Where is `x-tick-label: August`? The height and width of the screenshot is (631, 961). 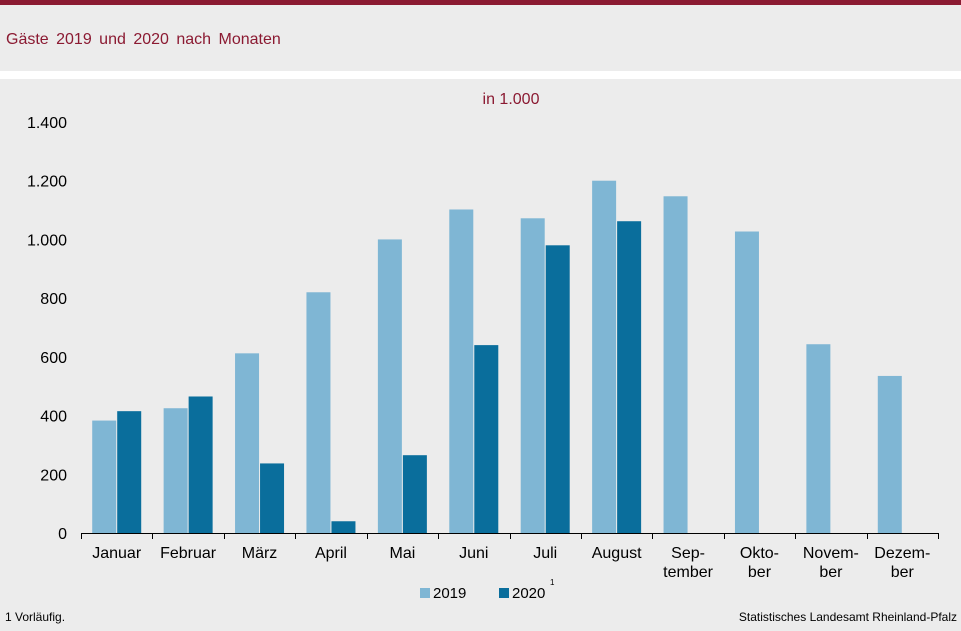
x-tick-label: August is located at coordinates (617, 553).